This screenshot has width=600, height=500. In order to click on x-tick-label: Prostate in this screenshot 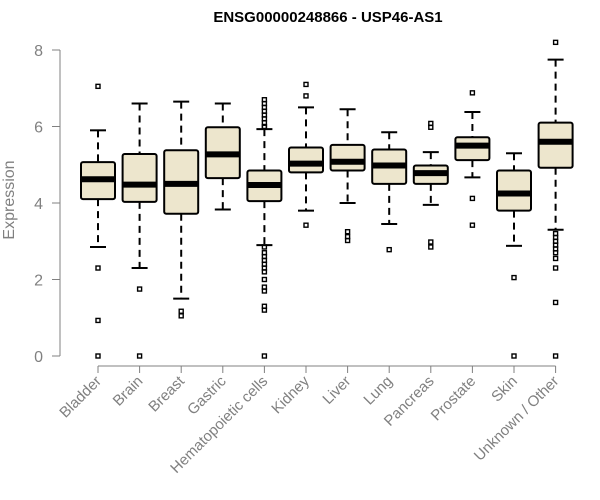, I will do `click(454, 399)`.